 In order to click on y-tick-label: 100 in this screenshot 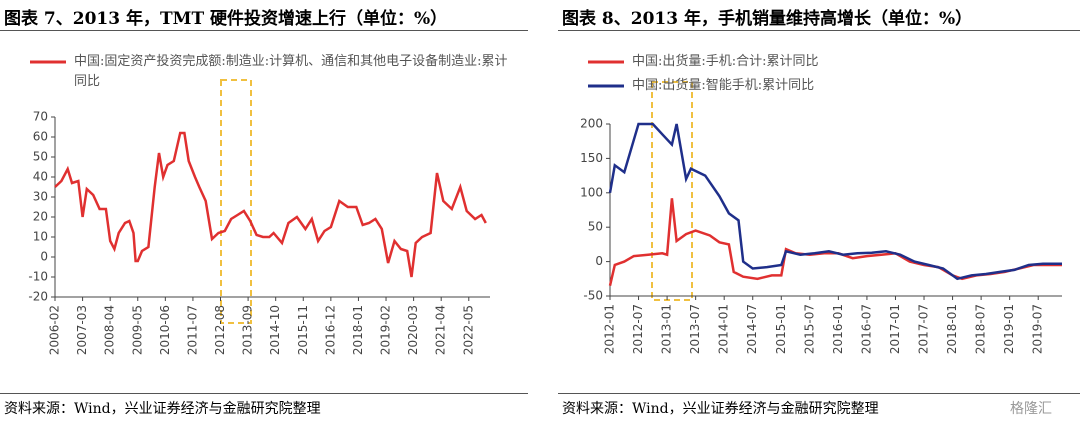, I will do `click(591, 192)`.